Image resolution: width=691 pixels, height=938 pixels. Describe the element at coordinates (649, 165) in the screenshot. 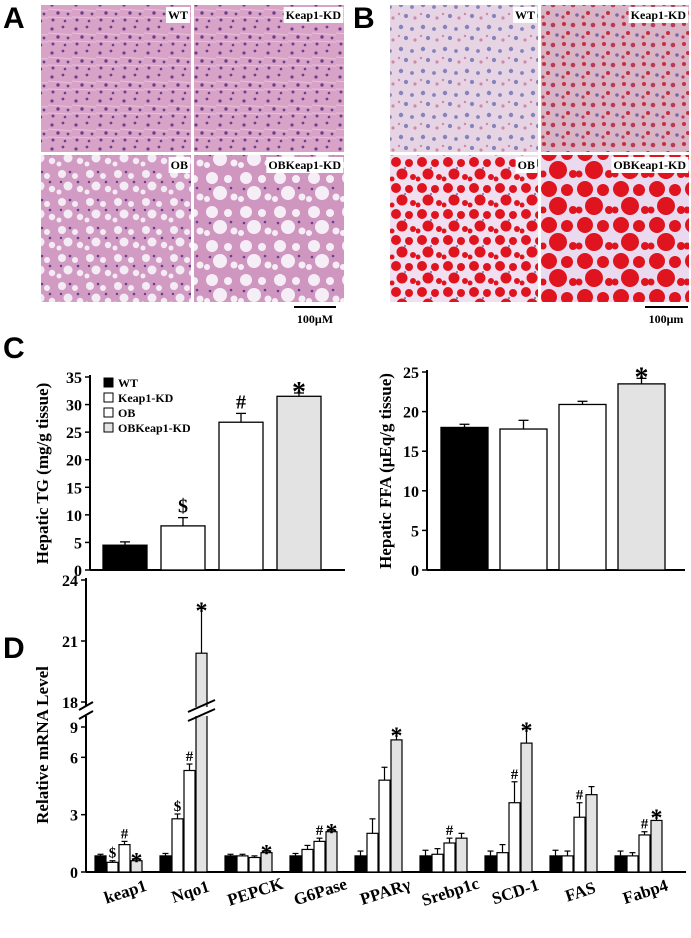

I see `micrograph-label: OBKeap1-KD` at that location.